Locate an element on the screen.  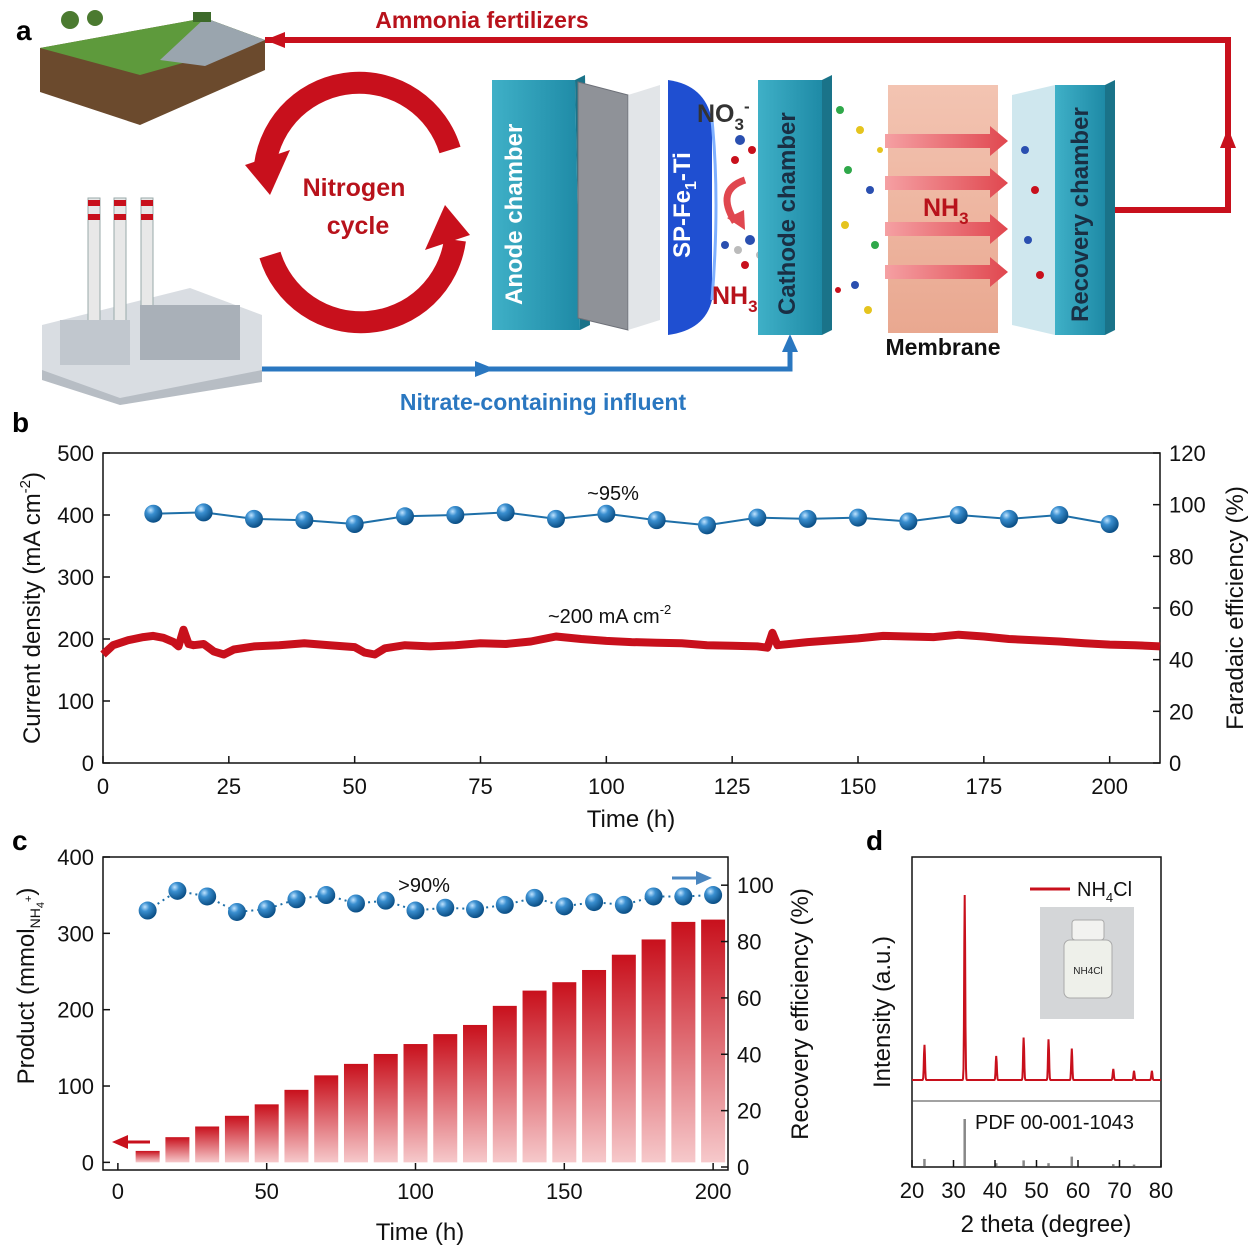
panel-b-letter: b is located at coordinates (20, 422).